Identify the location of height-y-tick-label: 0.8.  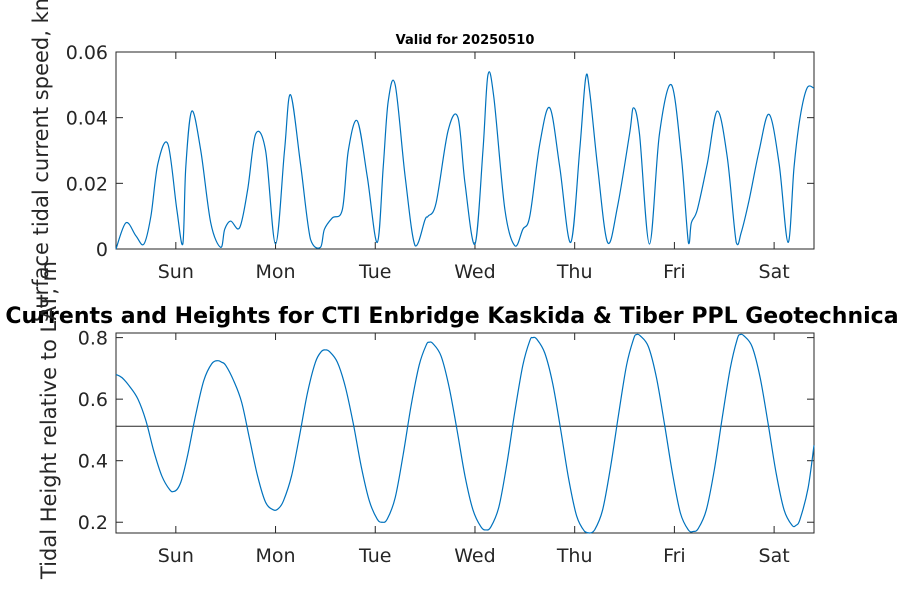
(93, 339).